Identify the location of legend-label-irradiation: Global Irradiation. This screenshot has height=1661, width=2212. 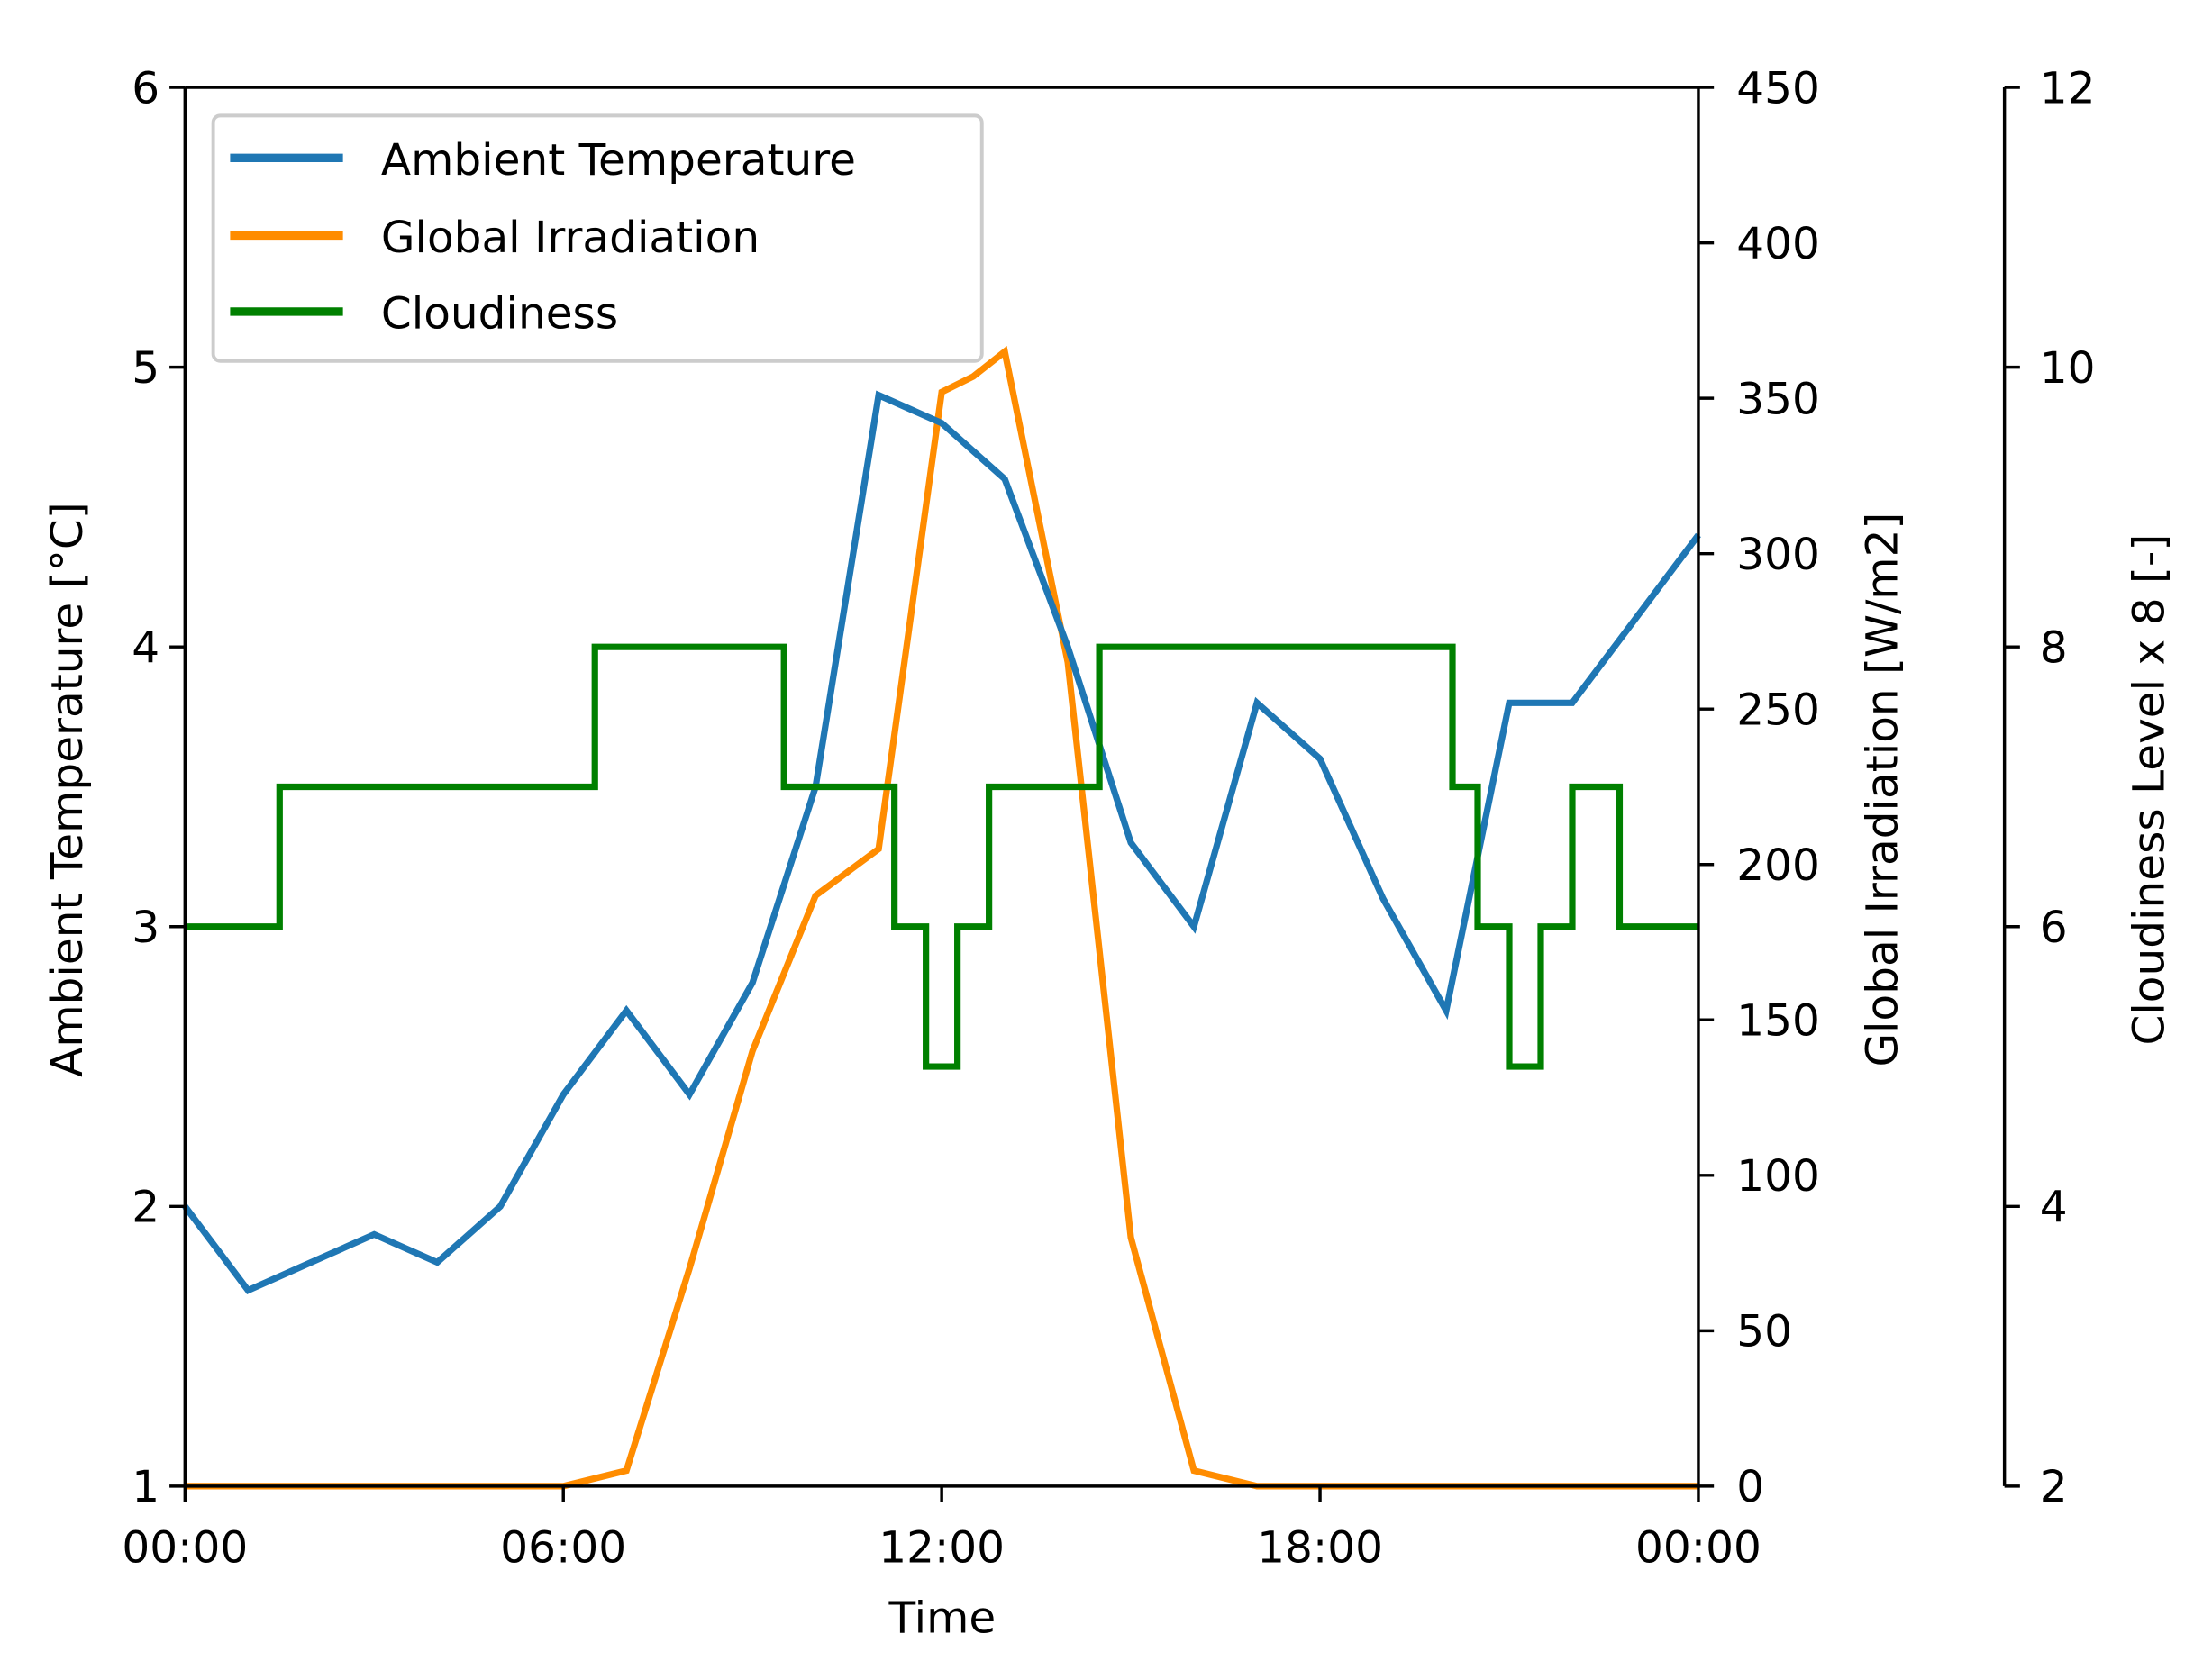
(570, 238).